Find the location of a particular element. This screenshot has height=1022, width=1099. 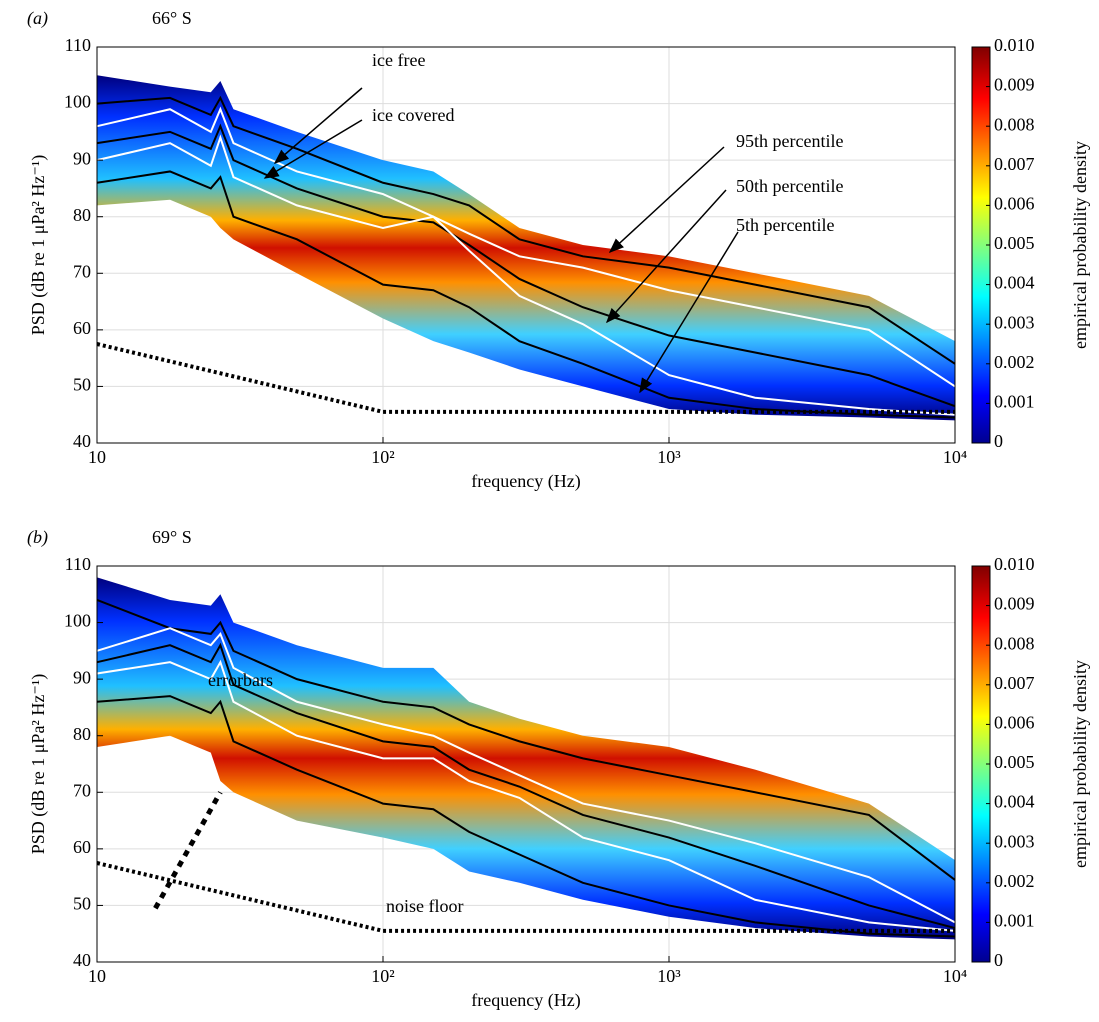

annotation: errorbars is located at coordinates (240, 680).